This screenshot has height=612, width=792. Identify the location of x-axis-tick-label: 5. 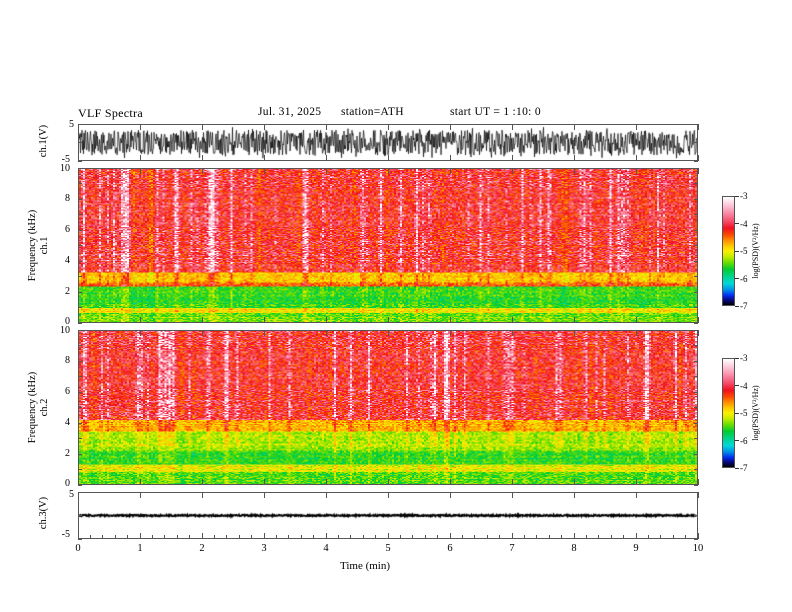
(388, 548).